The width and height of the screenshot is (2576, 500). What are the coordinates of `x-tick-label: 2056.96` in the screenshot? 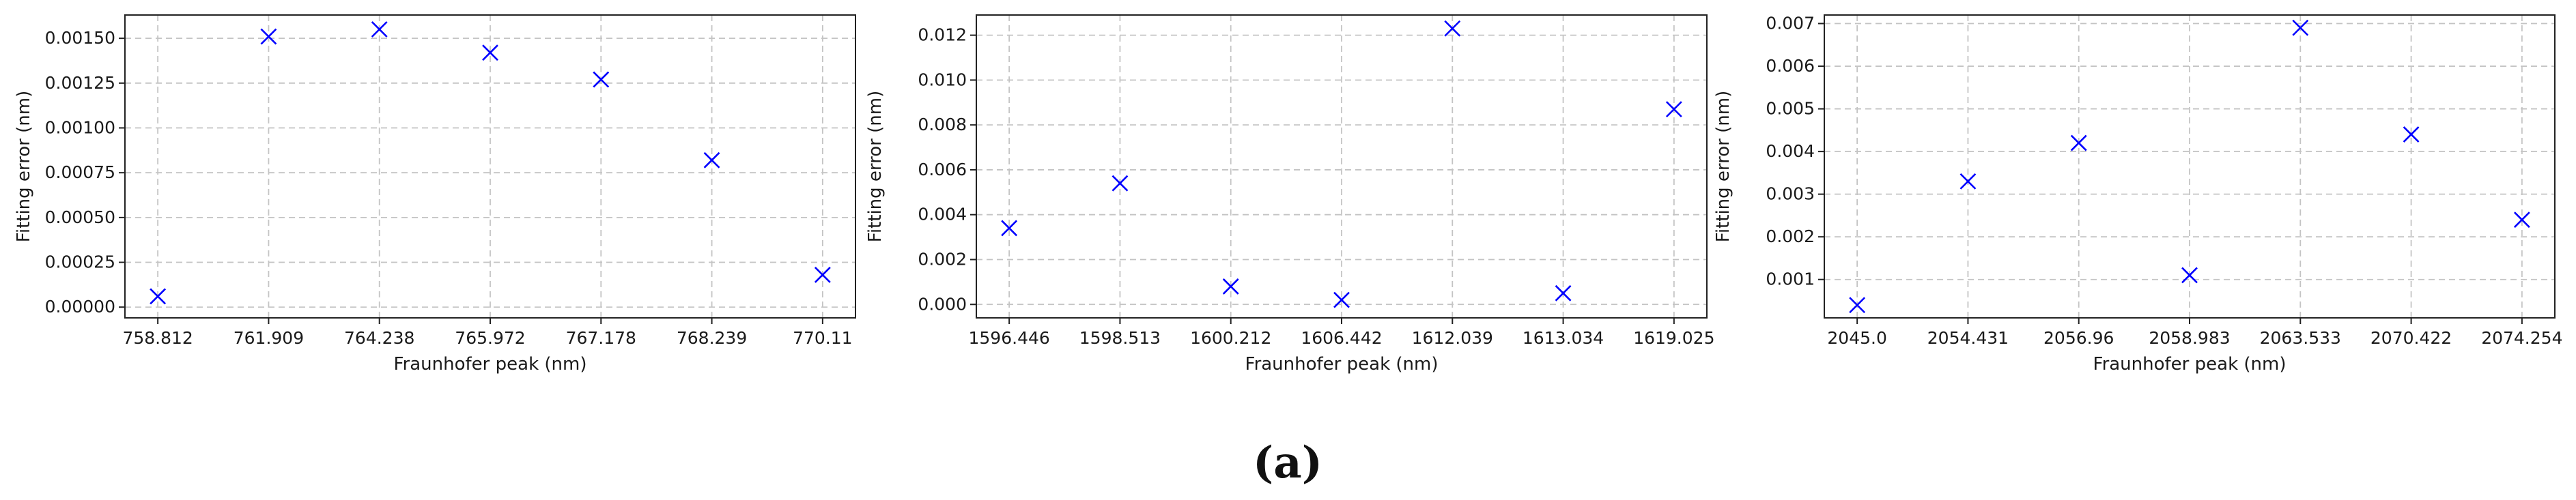 It's located at (2078, 338).